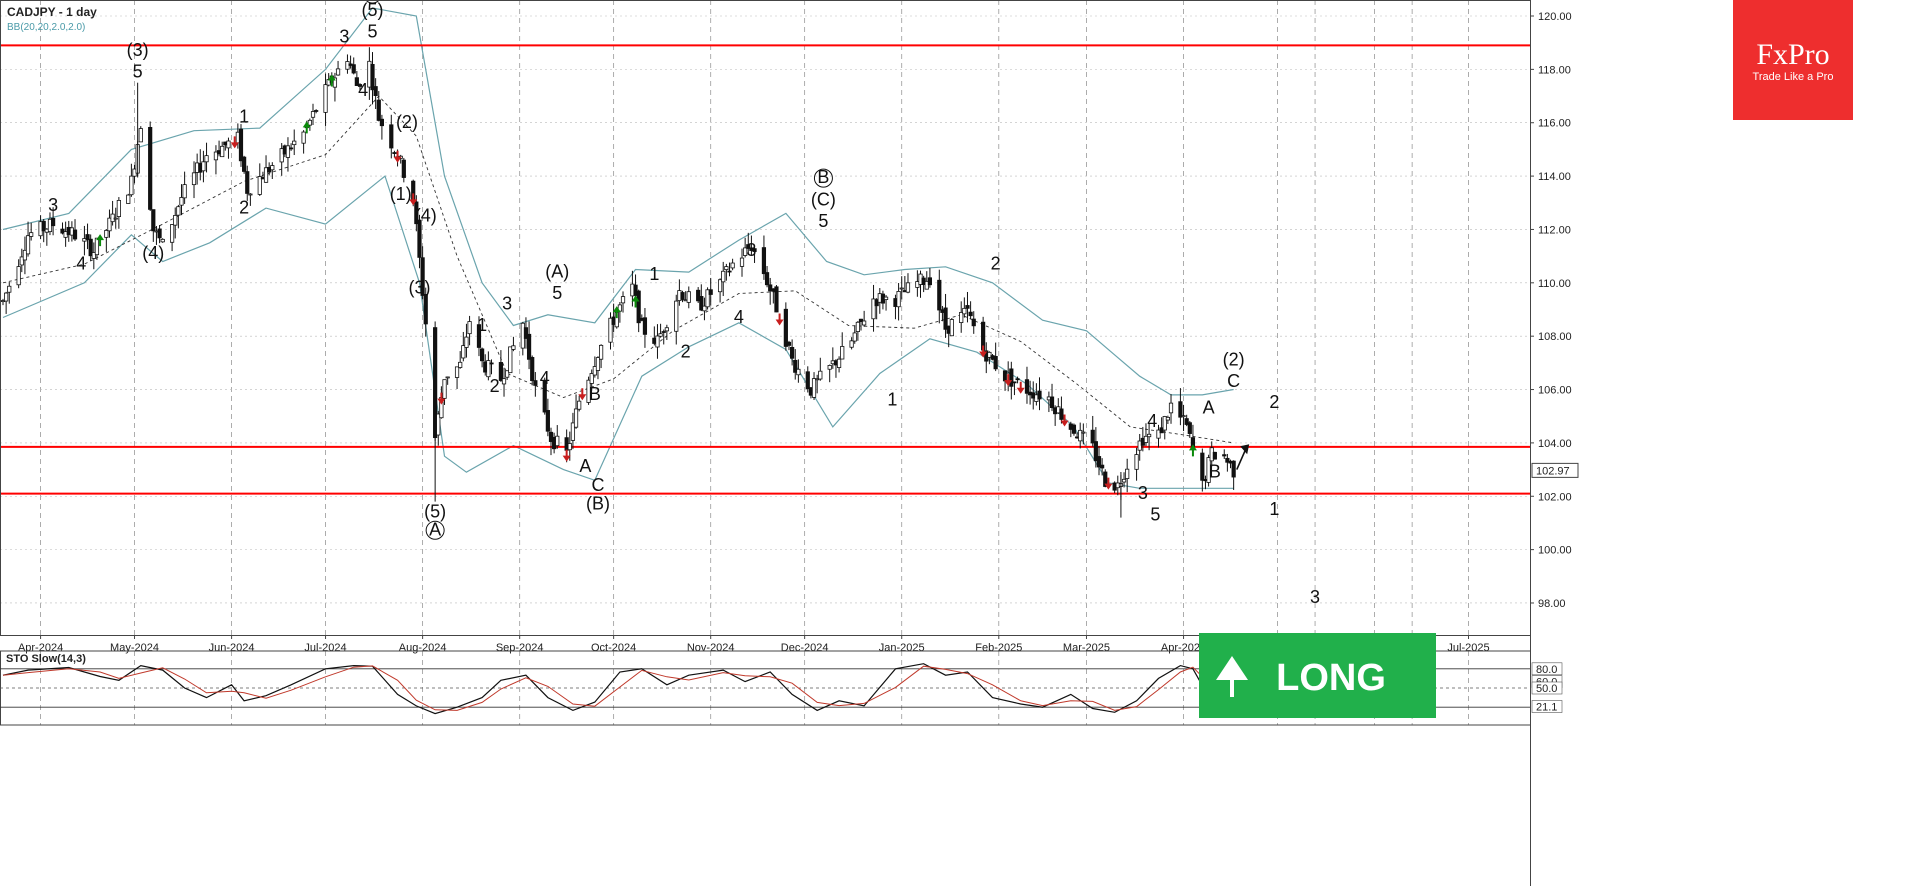 This screenshot has width=1914, height=886. What do you see at coordinates (52, 12) in the screenshot?
I see `chart-title: CADJPY - 1 day` at bounding box center [52, 12].